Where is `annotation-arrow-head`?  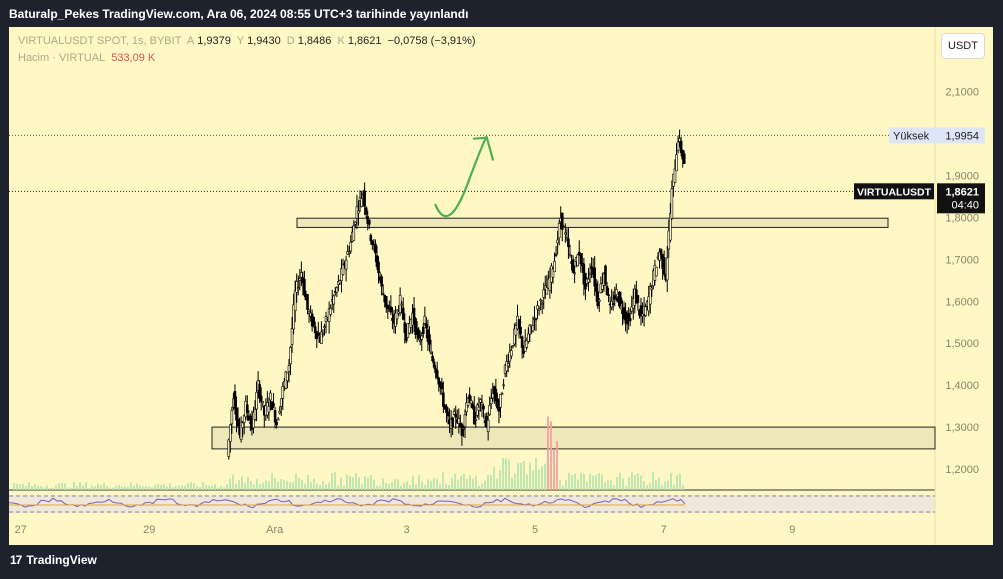 annotation-arrow-head is located at coordinates (483, 148).